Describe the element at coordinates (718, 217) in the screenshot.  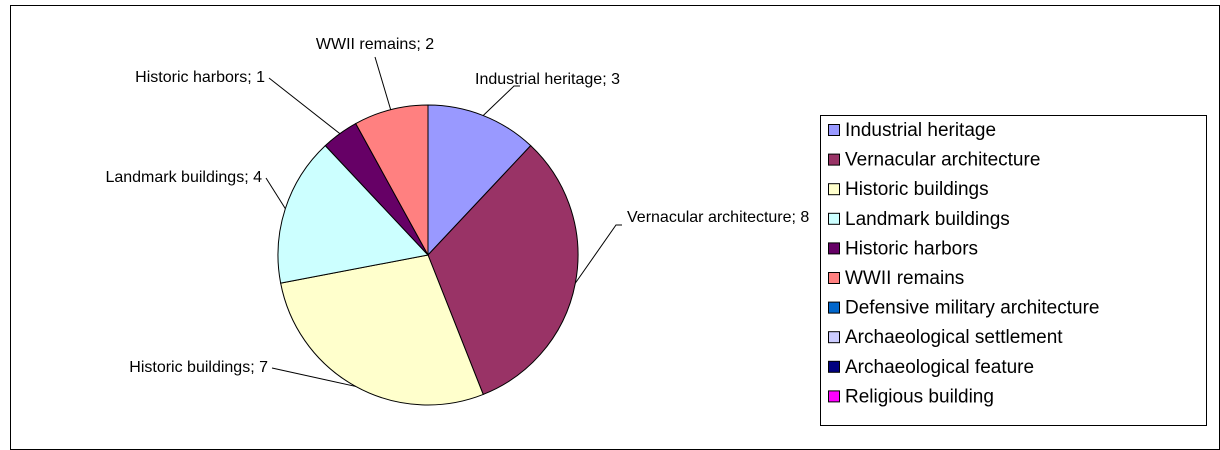
I see `data-label: Vernacular architecture; 8` at that location.